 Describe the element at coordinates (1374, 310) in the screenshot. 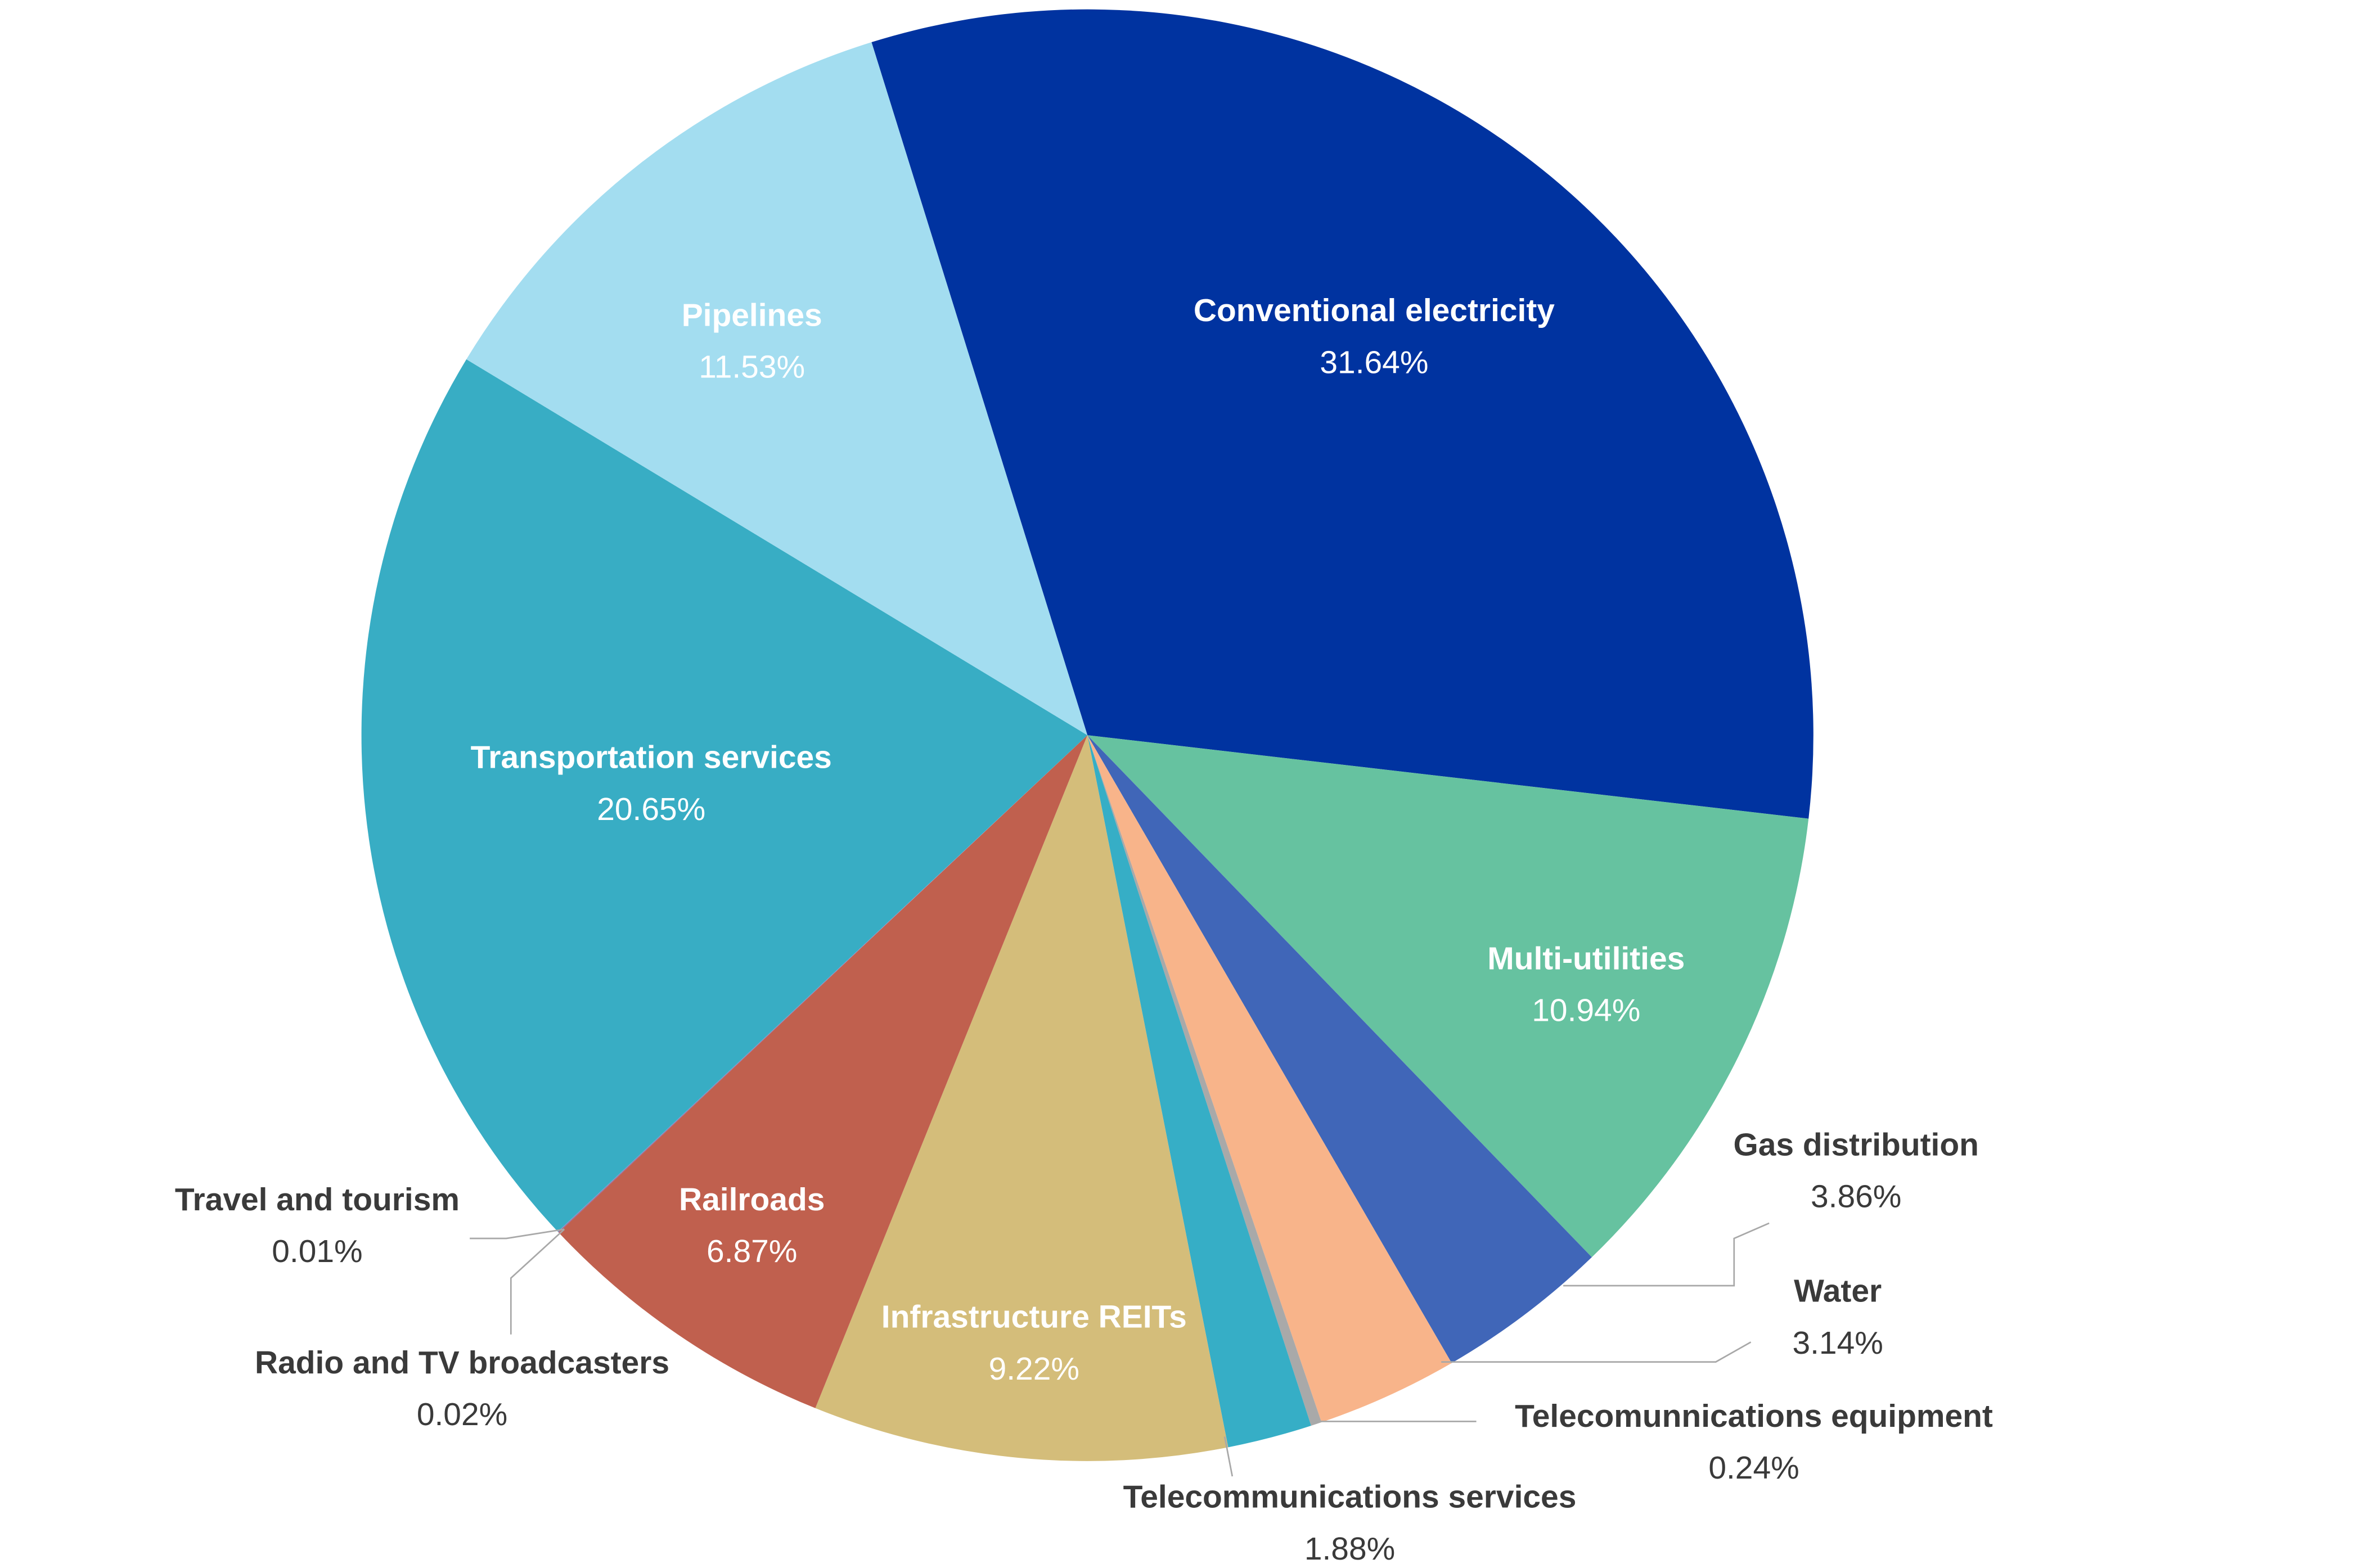

I see `slice-label: Conventional electricity` at that location.